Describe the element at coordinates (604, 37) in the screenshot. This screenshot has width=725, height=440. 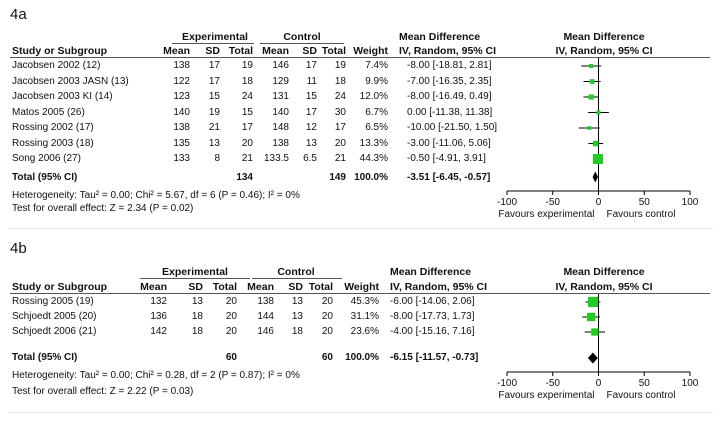
I see `plot-header-top: Mean Difference` at that location.